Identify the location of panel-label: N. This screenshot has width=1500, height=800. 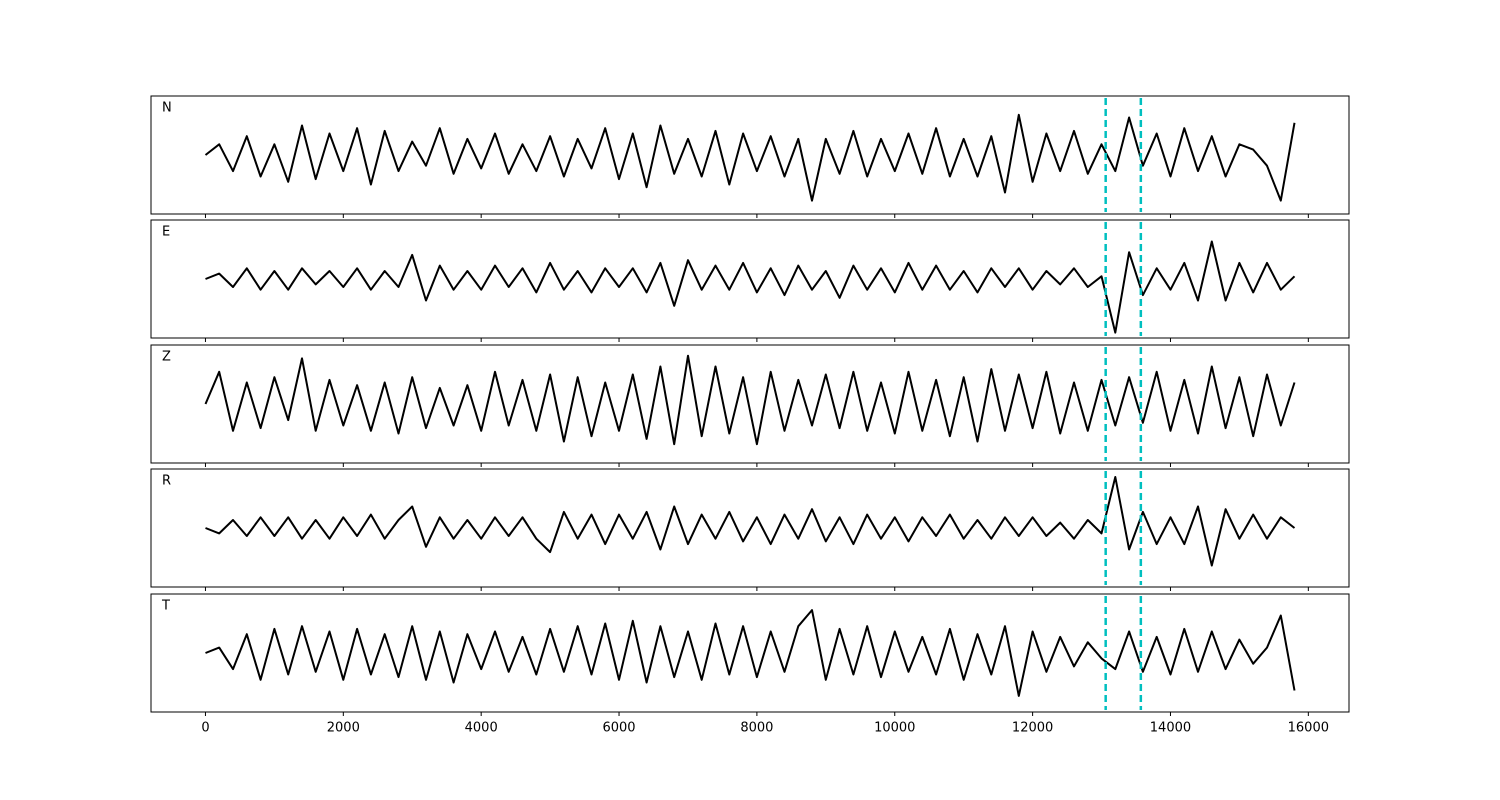
(167, 108).